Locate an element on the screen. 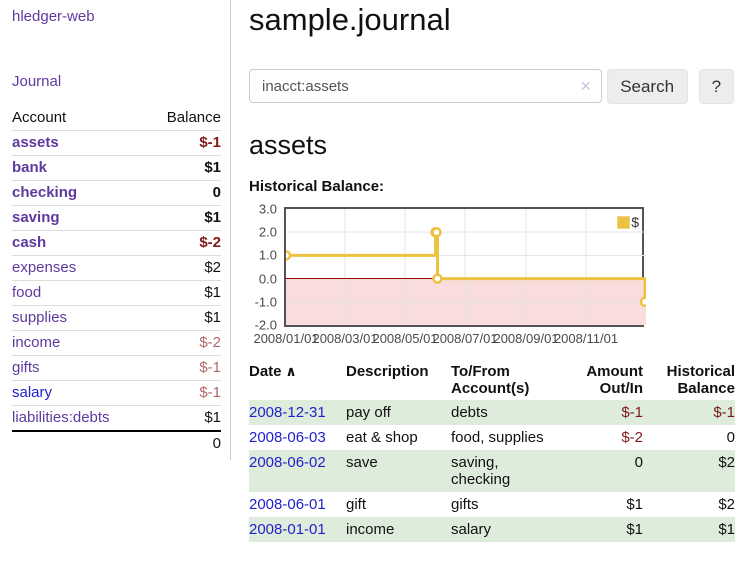  register-amount: $-1 is located at coordinates (632, 412).